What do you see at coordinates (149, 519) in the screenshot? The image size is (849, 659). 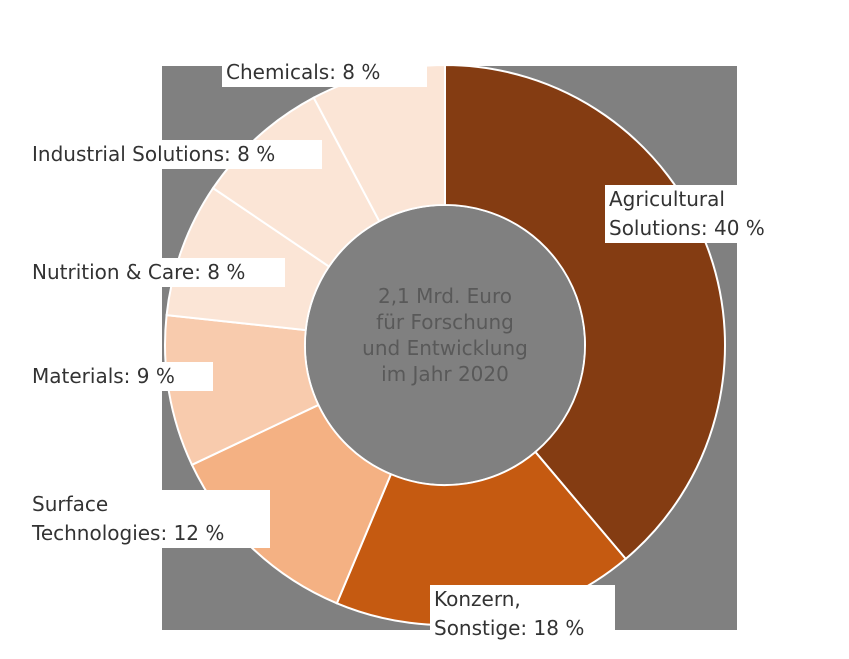 I see `slice-label: Surface Technologies: 12 %` at bounding box center [149, 519].